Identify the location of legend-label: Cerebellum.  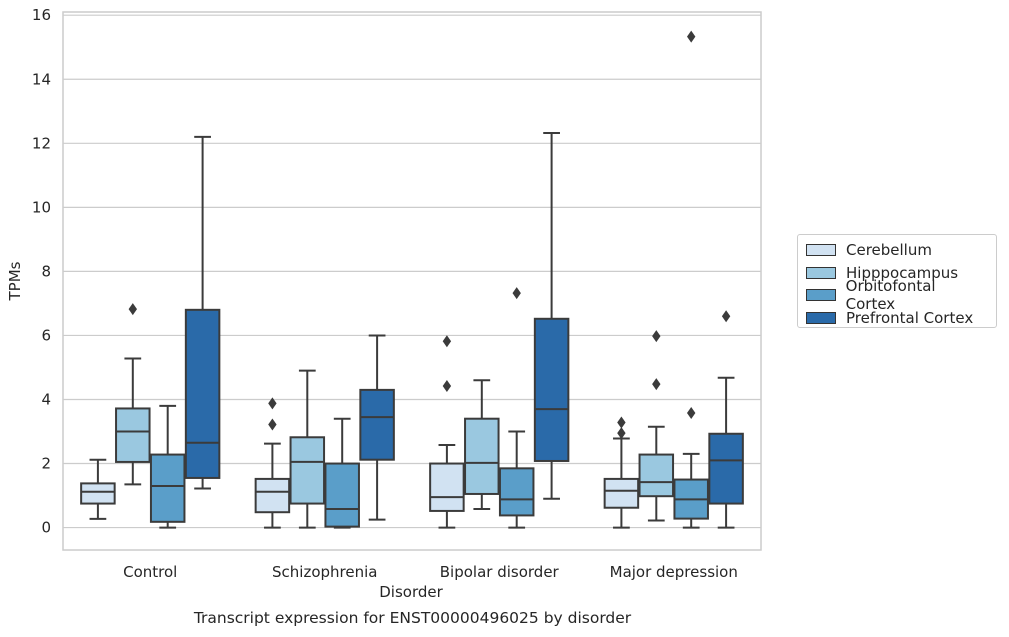
(889, 250).